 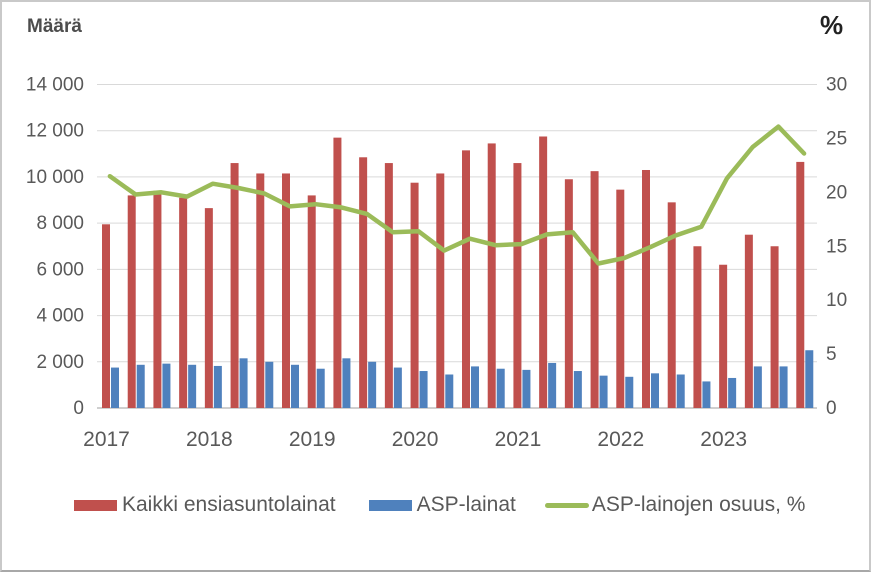 What do you see at coordinates (757, 387) in the screenshot?
I see `bar-asp-2023Q2` at bounding box center [757, 387].